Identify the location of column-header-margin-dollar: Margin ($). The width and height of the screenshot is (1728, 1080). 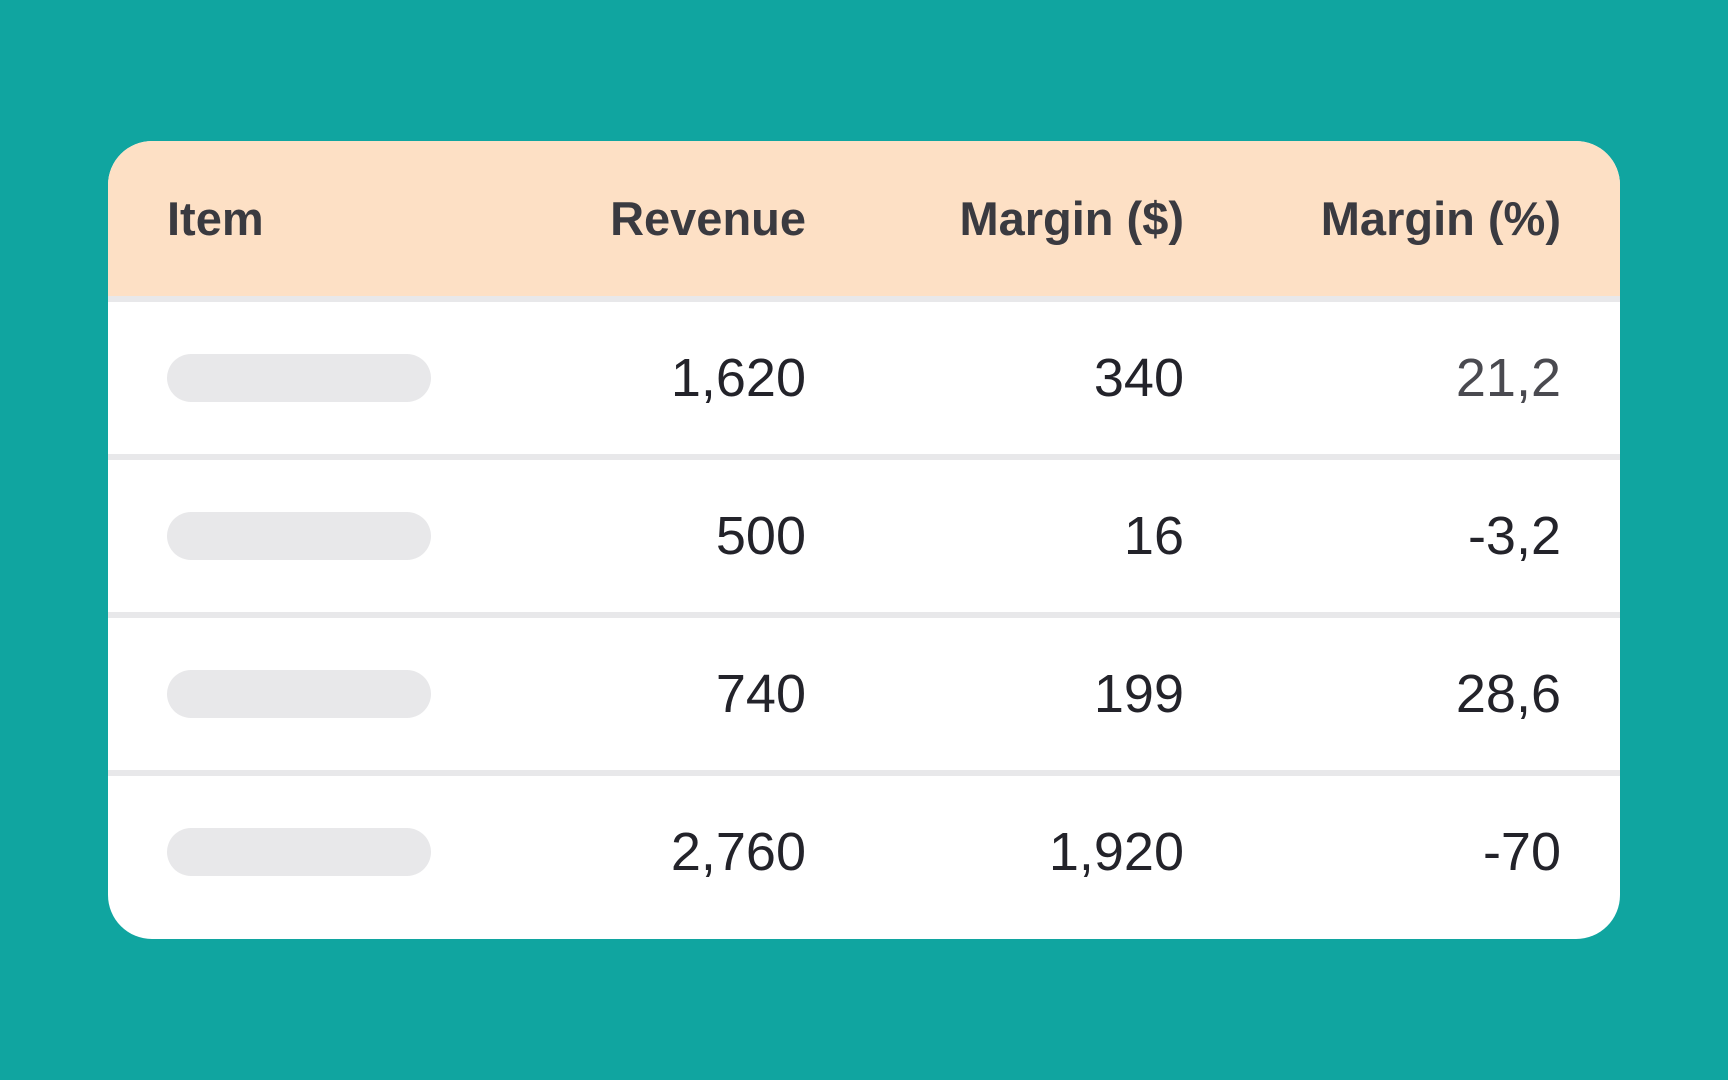
(1071, 218).